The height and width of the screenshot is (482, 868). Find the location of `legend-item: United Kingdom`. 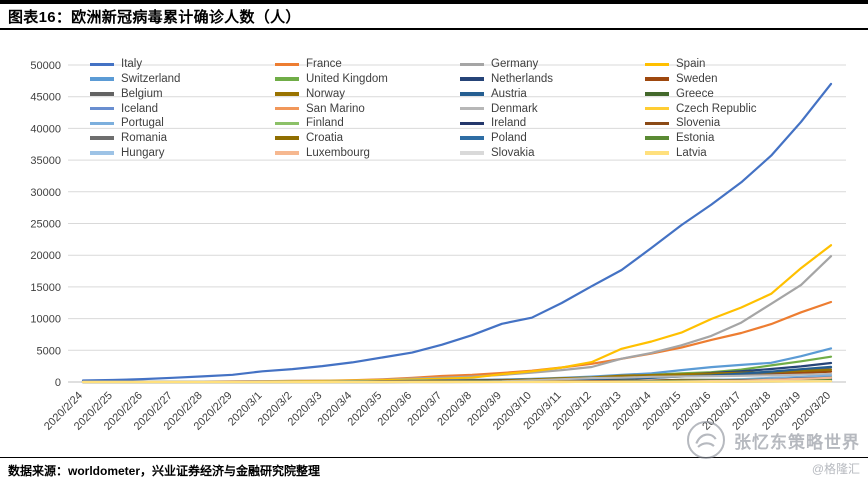

legend-item: United Kingdom is located at coordinates (367, 79).